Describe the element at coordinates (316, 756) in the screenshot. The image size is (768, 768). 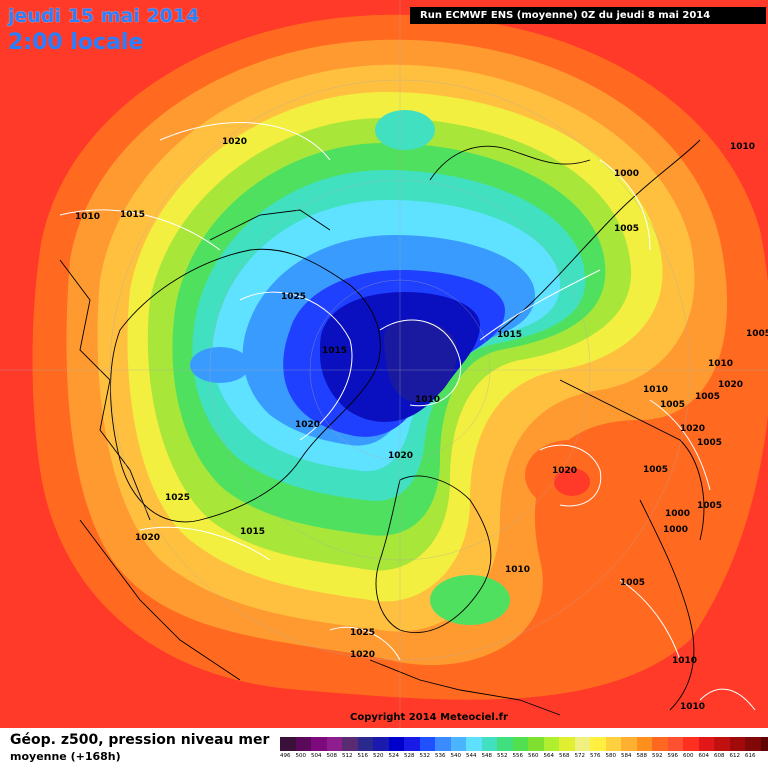
I see `scale-label: 504` at that location.